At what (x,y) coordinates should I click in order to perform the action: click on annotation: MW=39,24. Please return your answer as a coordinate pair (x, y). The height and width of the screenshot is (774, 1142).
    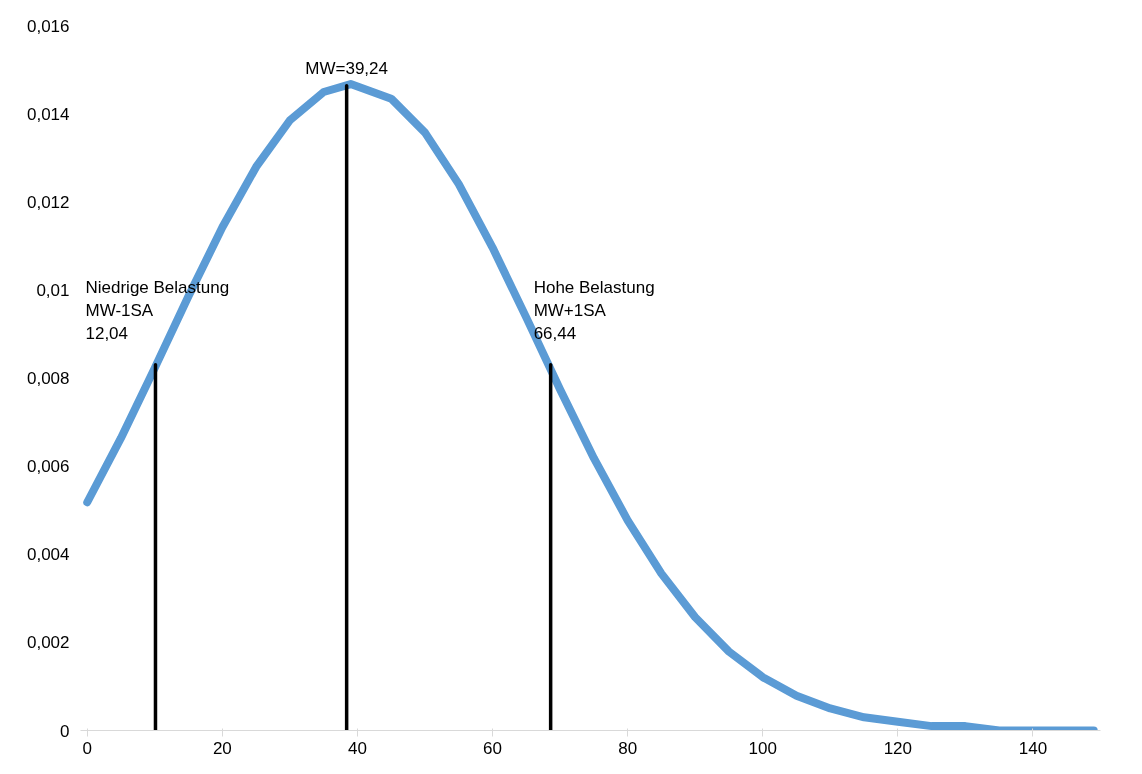
    Looking at the image, I should click on (346, 68).